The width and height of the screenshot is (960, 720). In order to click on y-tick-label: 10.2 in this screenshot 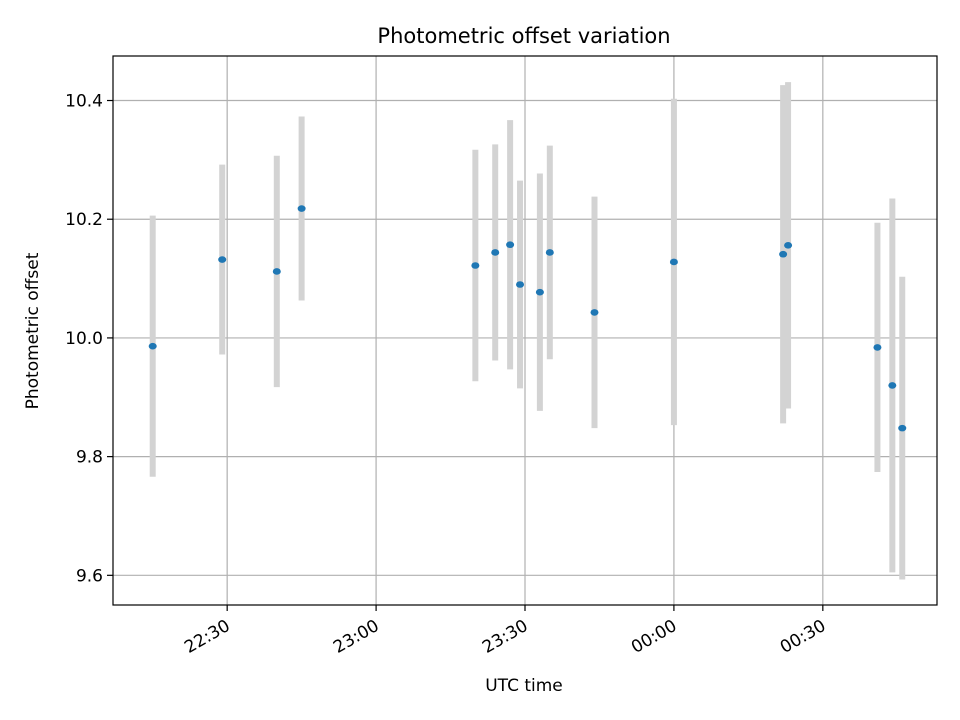, I will do `click(84, 220)`.